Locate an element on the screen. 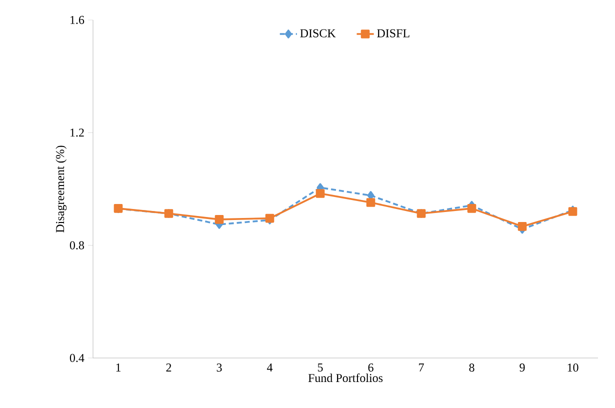  x-tick-label: 6 is located at coordinates (371, 368).